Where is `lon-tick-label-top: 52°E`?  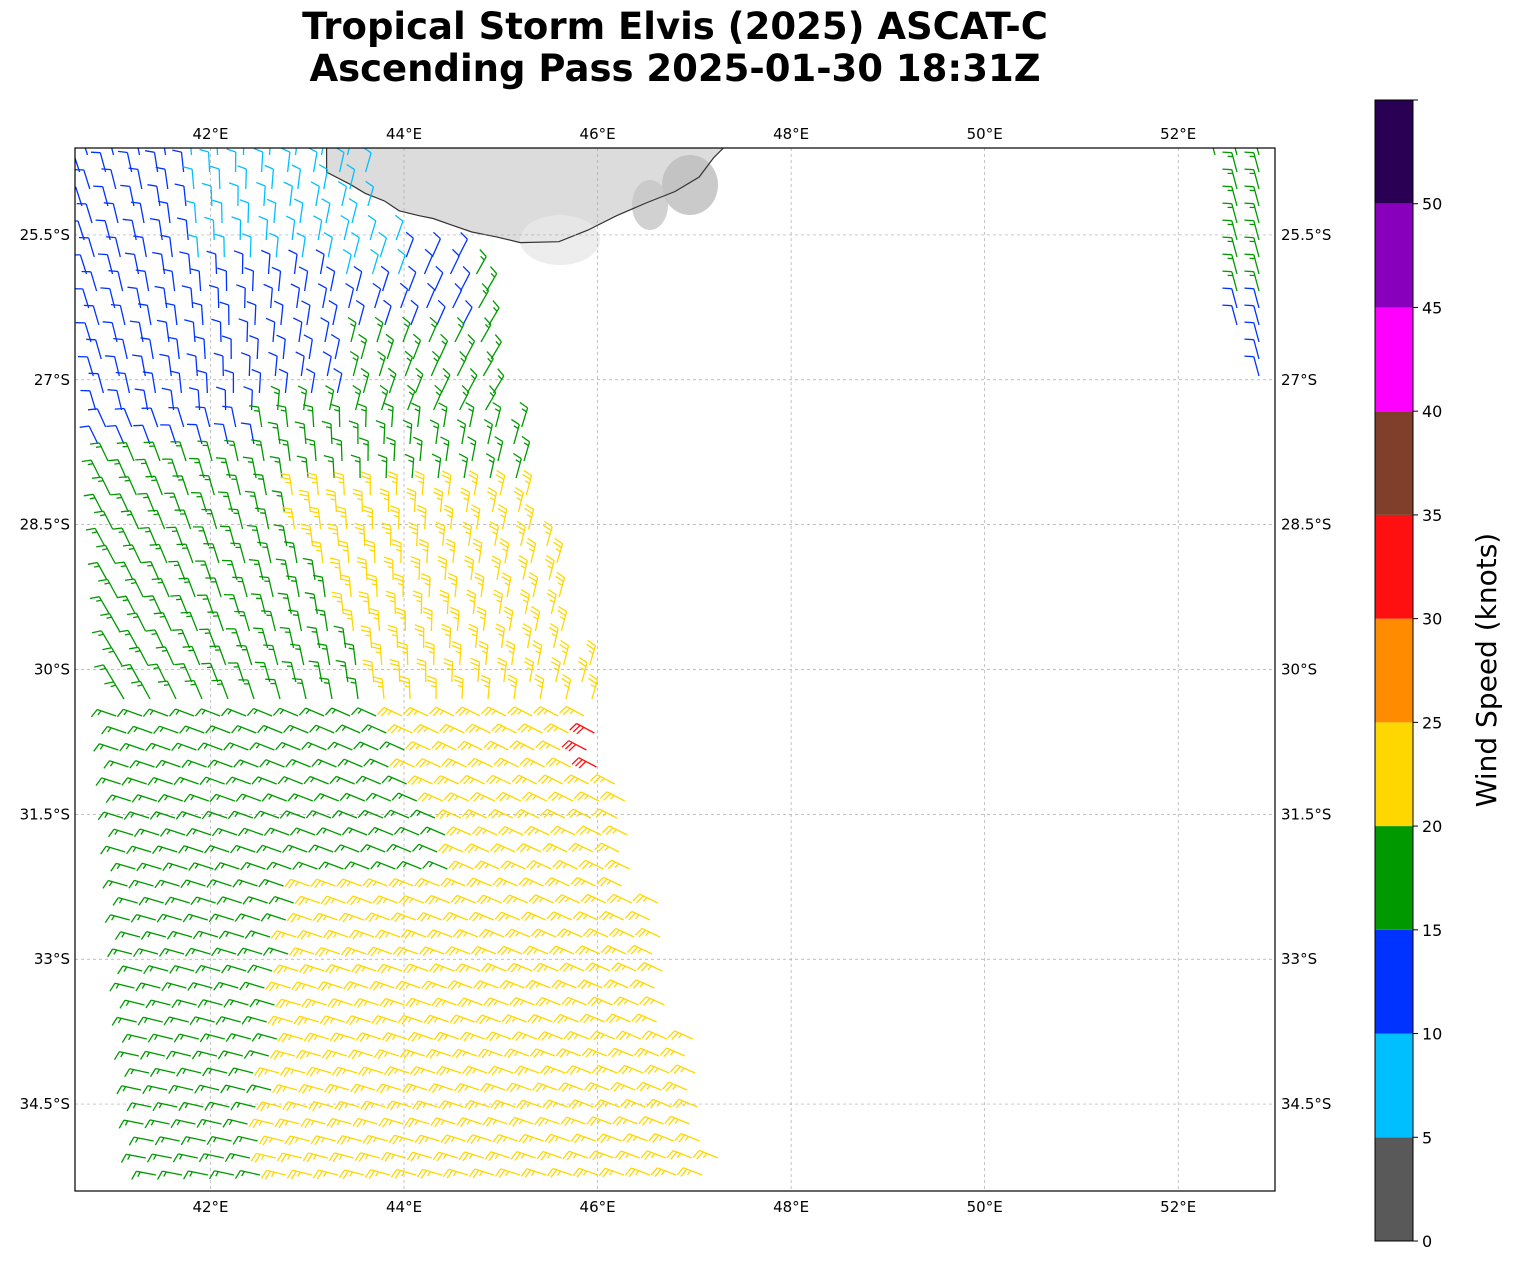 lon-tick-label-top: 52°E is located at coordinates (1178, 134).